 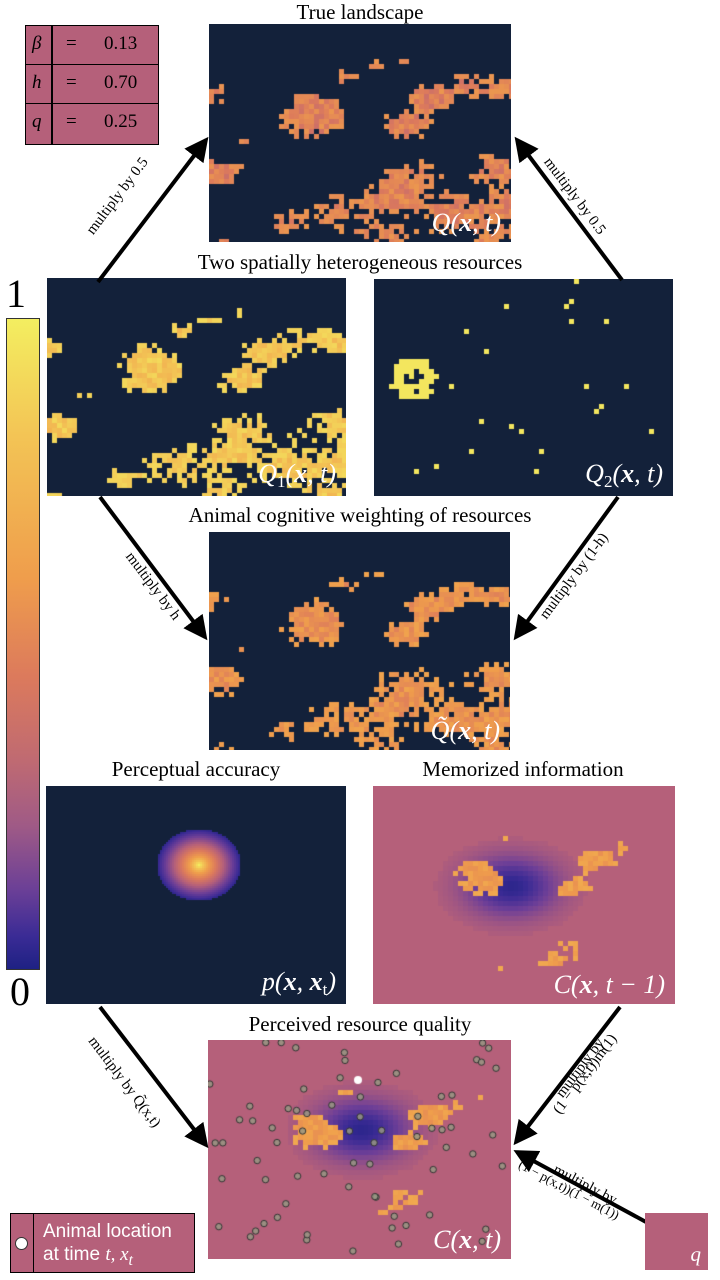 I want to click on panel-perceptual-accuracy: p(x, xt), so click(x=196, y=895).